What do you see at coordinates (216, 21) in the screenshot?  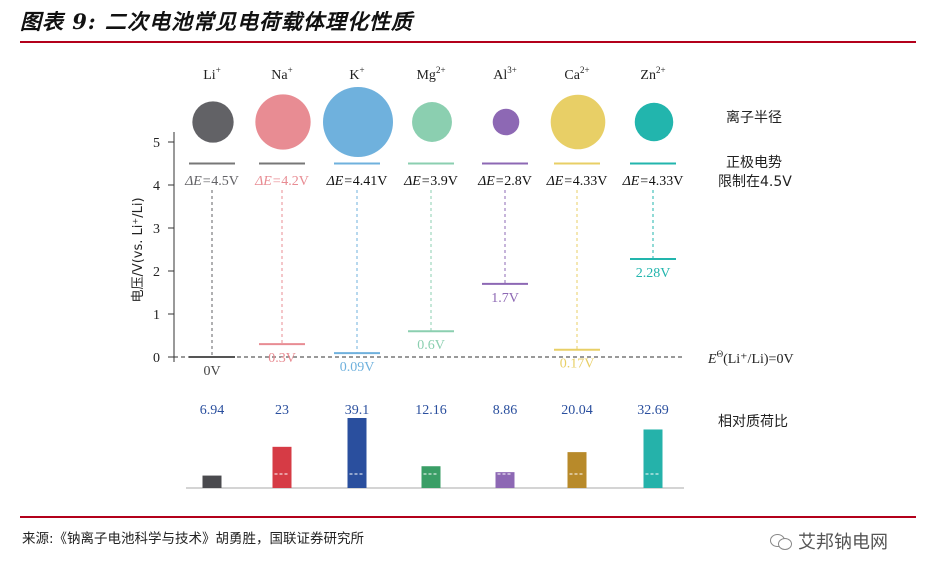 I see `figure-title: 图表 9: 二次电池常见电荷载体理化性质` at bounding box center [216, 21].